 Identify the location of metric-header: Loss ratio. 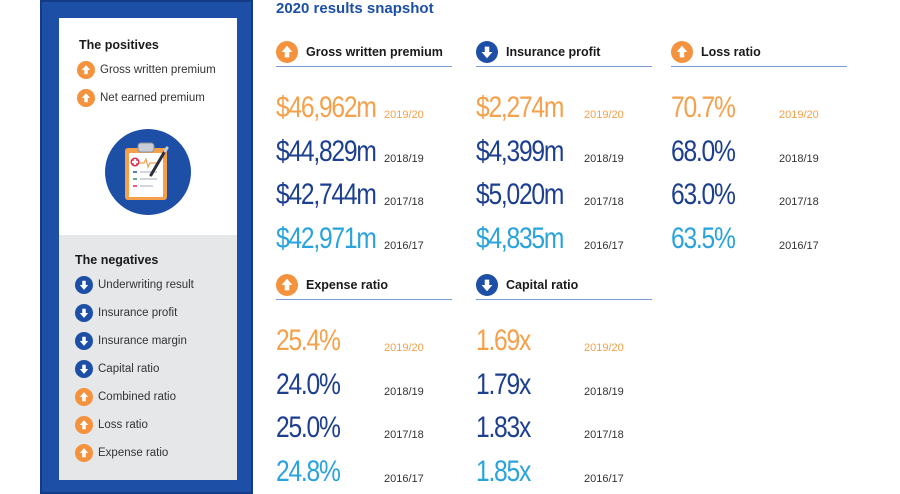
(759, 52).